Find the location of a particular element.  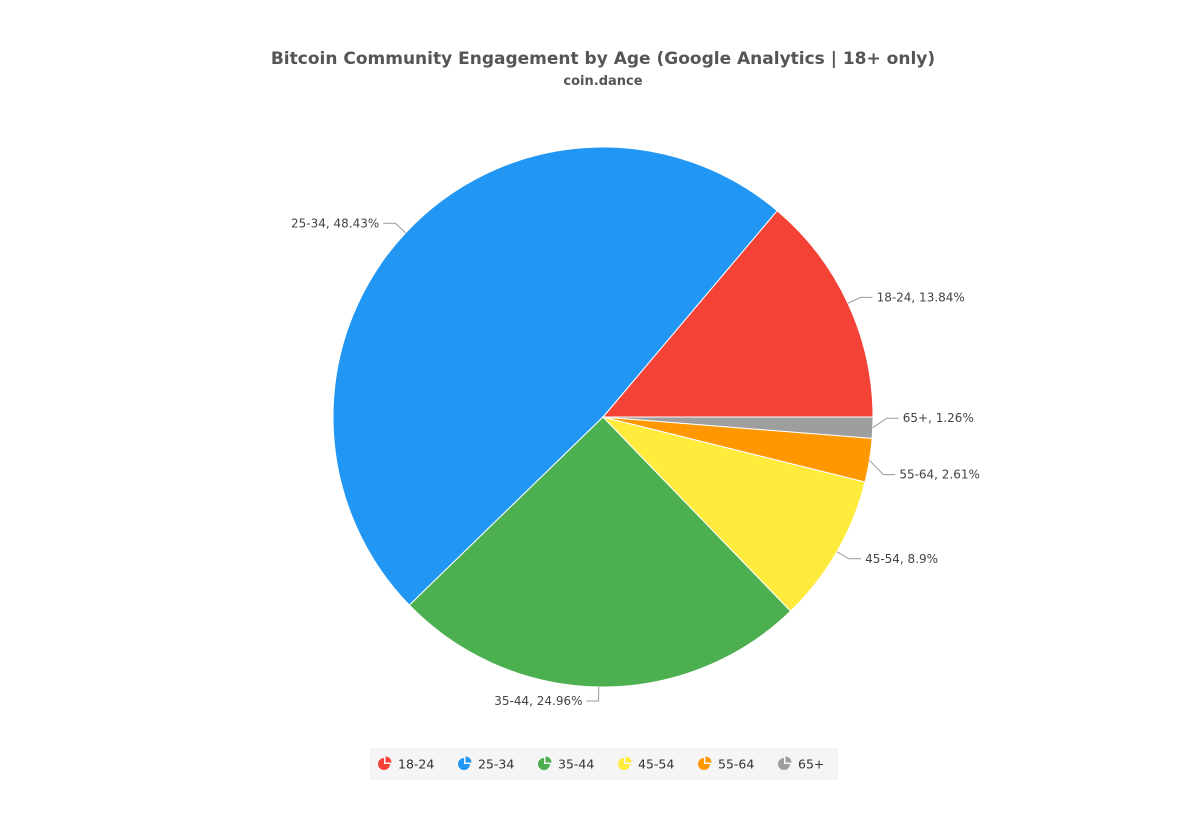

legend-item-35-44: 35-44 is located at coordinates (566, 764).